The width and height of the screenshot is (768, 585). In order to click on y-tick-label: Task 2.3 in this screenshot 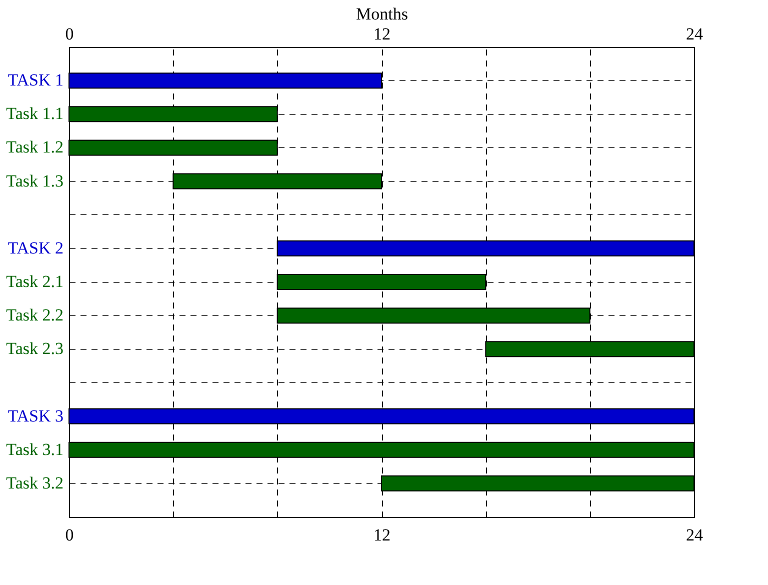, I will do `click(35, 348)`.